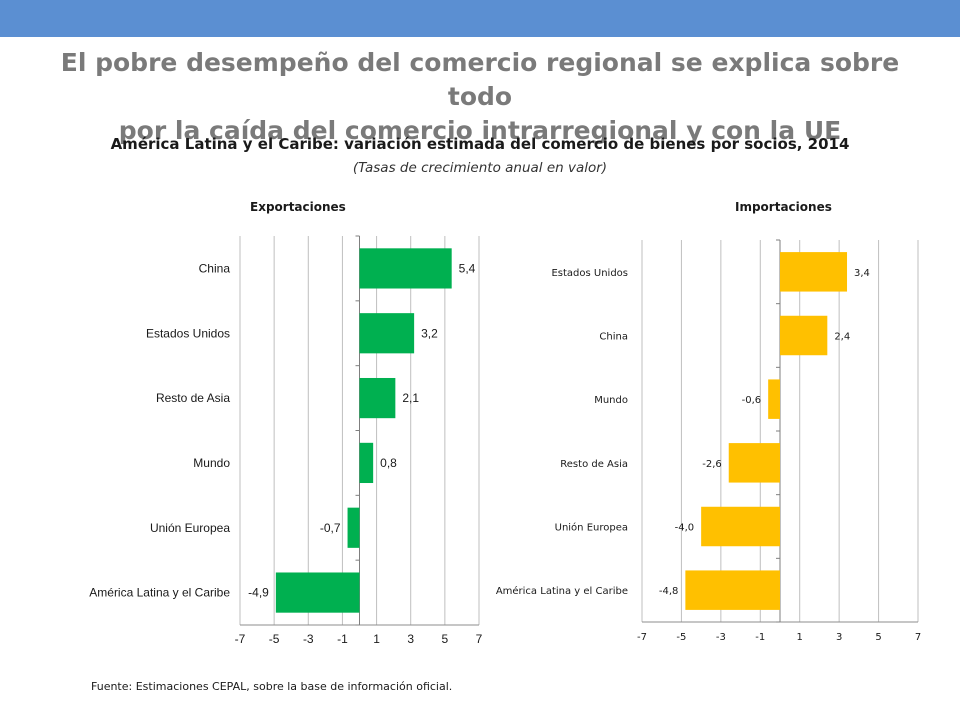  Describe the element at coordinates (410, 398) in the screenshot. I see `exp-value-label: 2,1` at that location.